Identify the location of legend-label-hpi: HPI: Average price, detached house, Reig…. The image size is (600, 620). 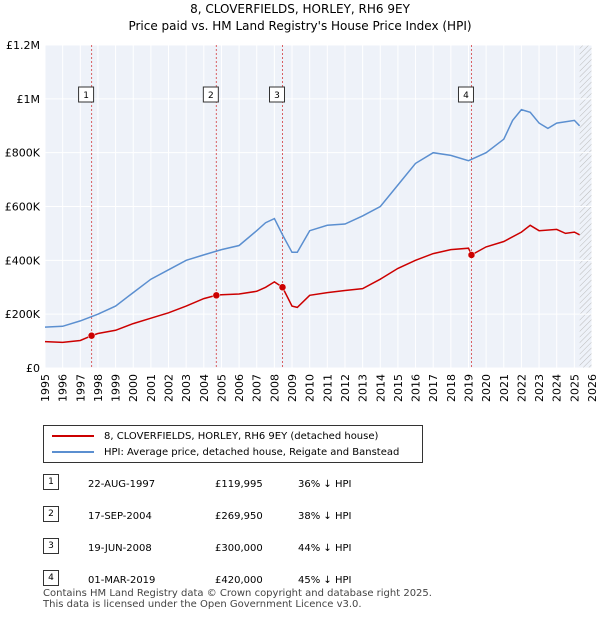
(252, 452).